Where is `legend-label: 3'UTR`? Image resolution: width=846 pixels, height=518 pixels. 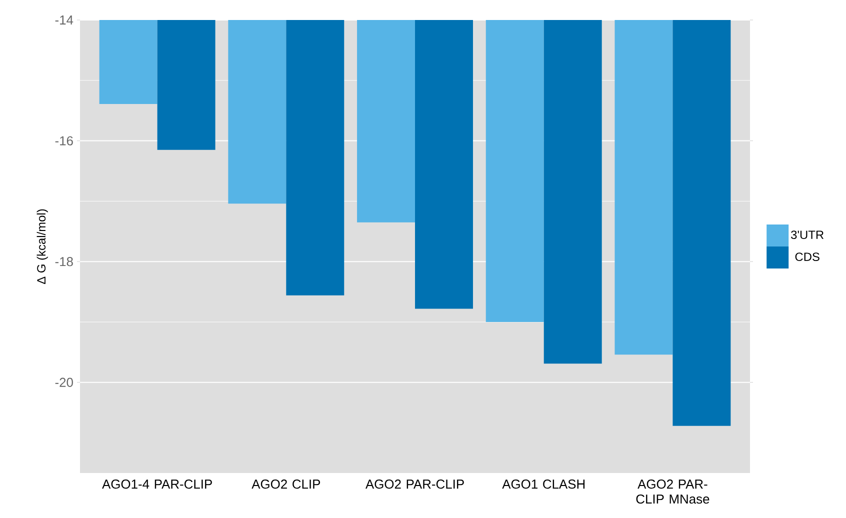 legend-label: 3'UTR is located at coordinates (807, 235).